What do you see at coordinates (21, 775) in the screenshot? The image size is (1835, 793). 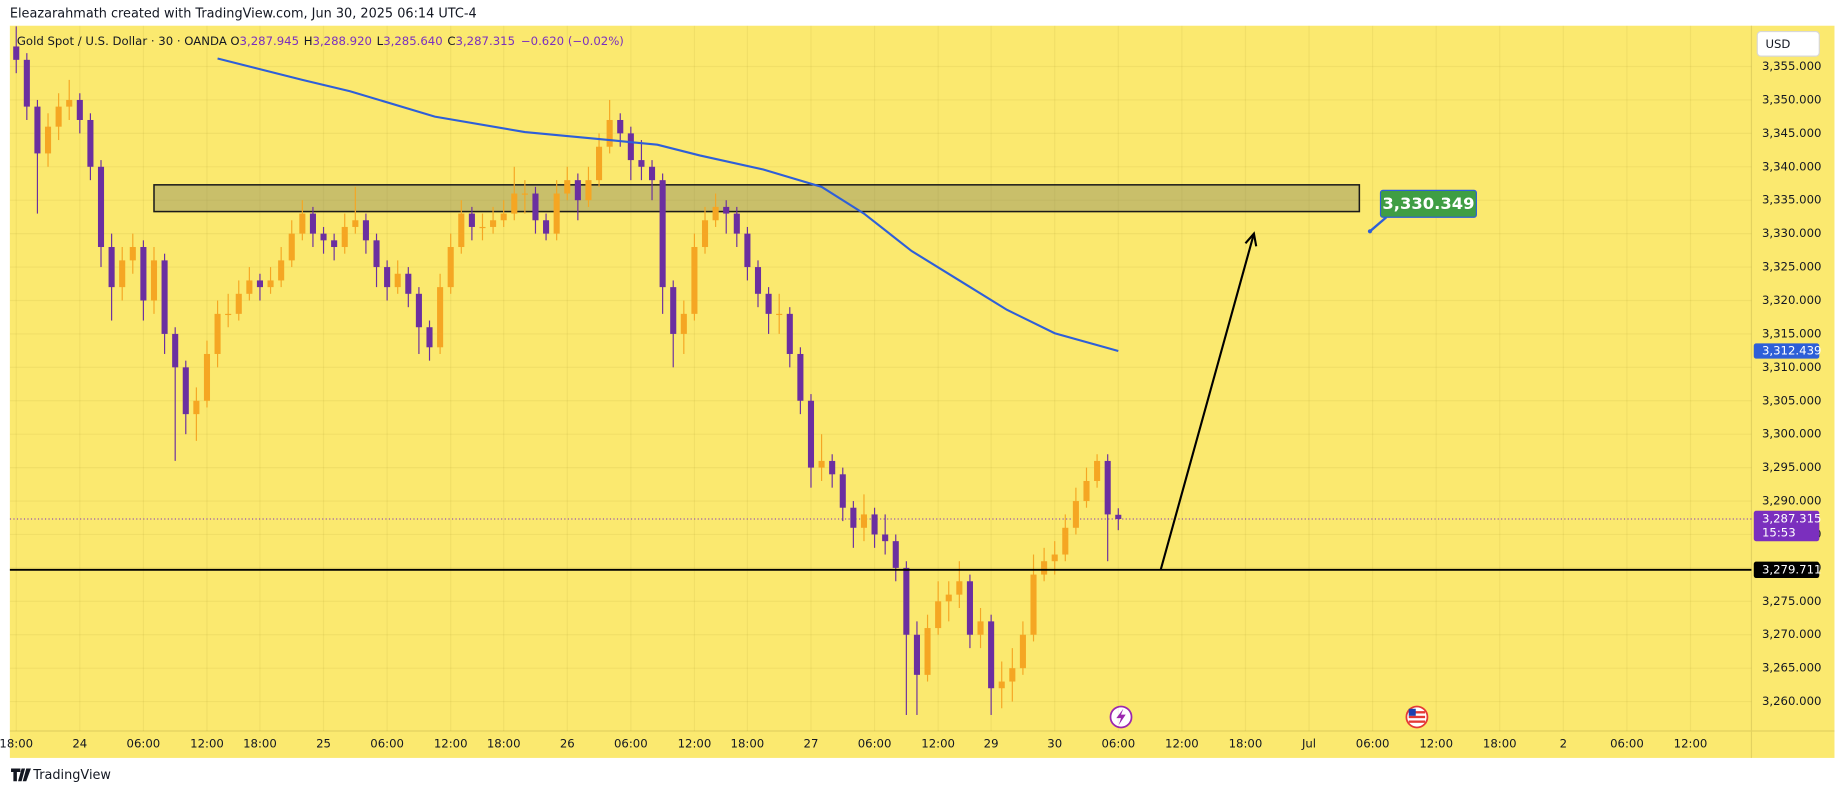 I see `footer-logo` at bounding box center [21, 775].